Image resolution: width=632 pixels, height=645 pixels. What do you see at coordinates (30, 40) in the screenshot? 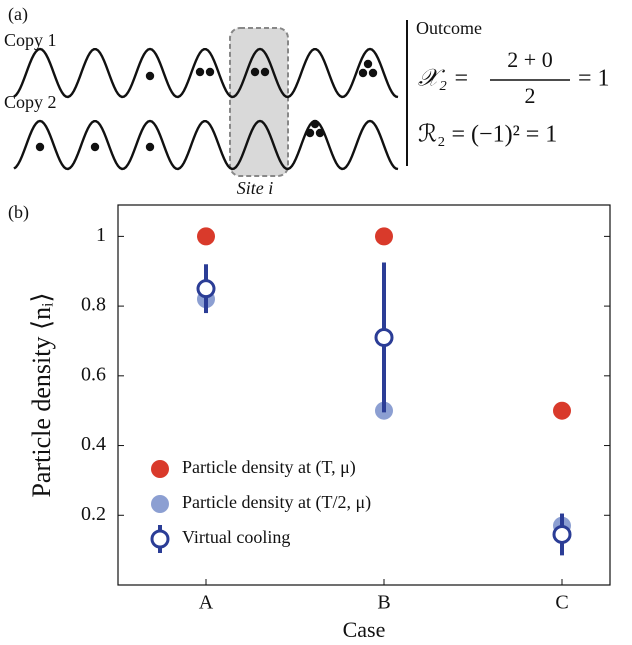
I see `copy-label: Copy 1` at bounding box center [30, 40].